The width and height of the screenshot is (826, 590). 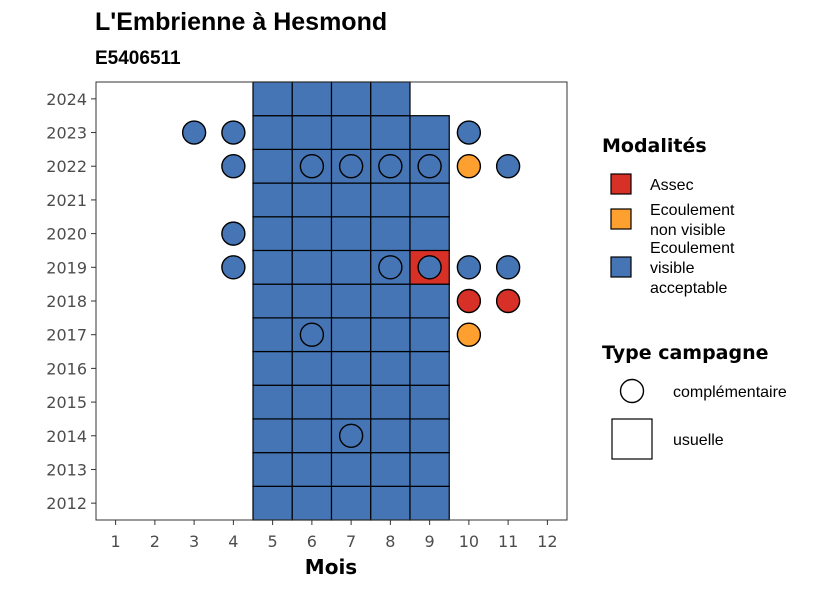 I want to click on y-tick-label-2012: 2012, so click(x=66, y=503).